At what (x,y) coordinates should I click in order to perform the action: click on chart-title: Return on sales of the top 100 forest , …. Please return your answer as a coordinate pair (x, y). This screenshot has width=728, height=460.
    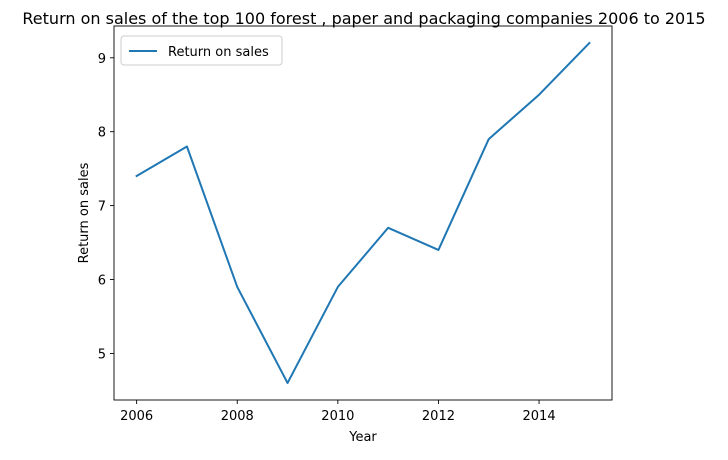
    Looking at the image, I should click on (363, 18).